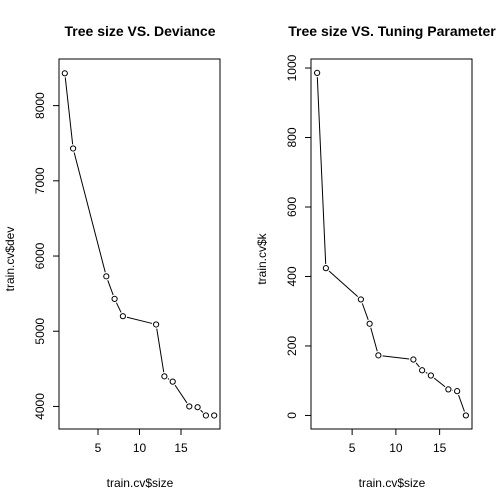 This screenshot has height=504, width=504. I want to click on y-tick-label: 800, so click(292, 137).